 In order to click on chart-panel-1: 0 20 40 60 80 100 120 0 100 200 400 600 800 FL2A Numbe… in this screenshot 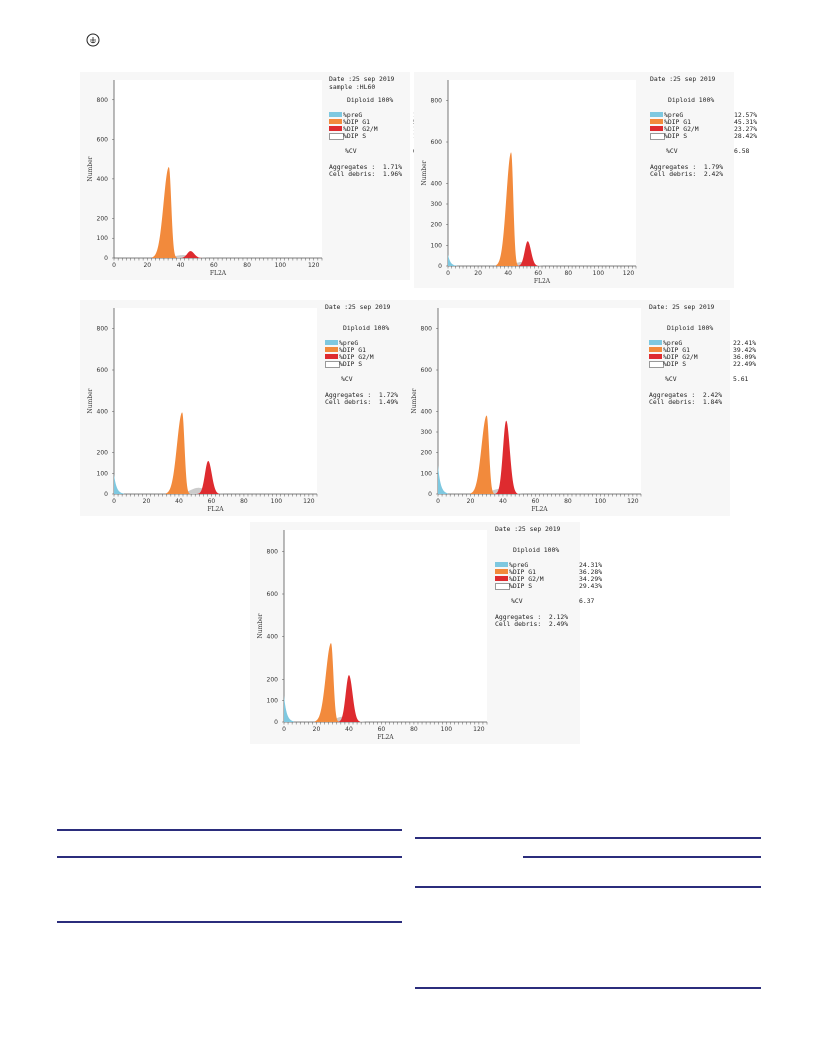, I will do `click(258, 176)`.